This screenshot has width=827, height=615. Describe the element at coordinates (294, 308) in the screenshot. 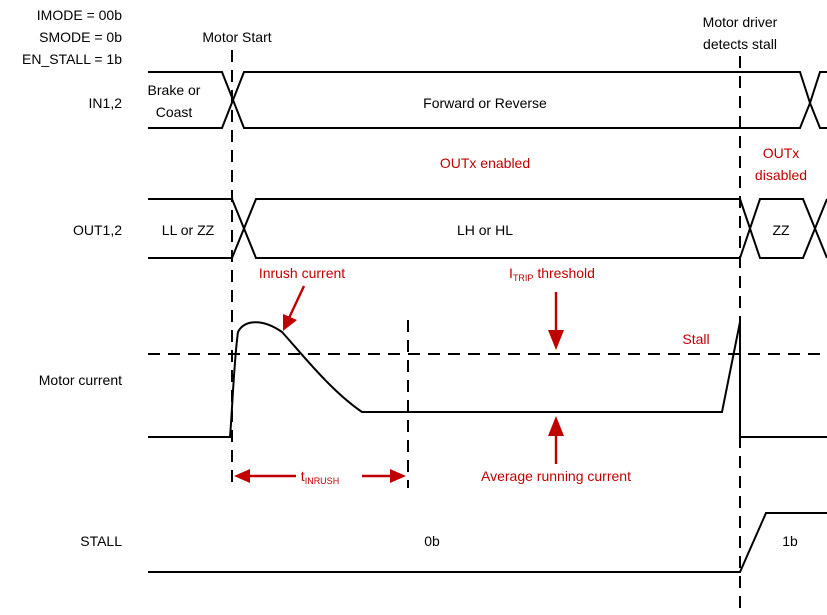

I see `inrush-current-arrow` at that location.